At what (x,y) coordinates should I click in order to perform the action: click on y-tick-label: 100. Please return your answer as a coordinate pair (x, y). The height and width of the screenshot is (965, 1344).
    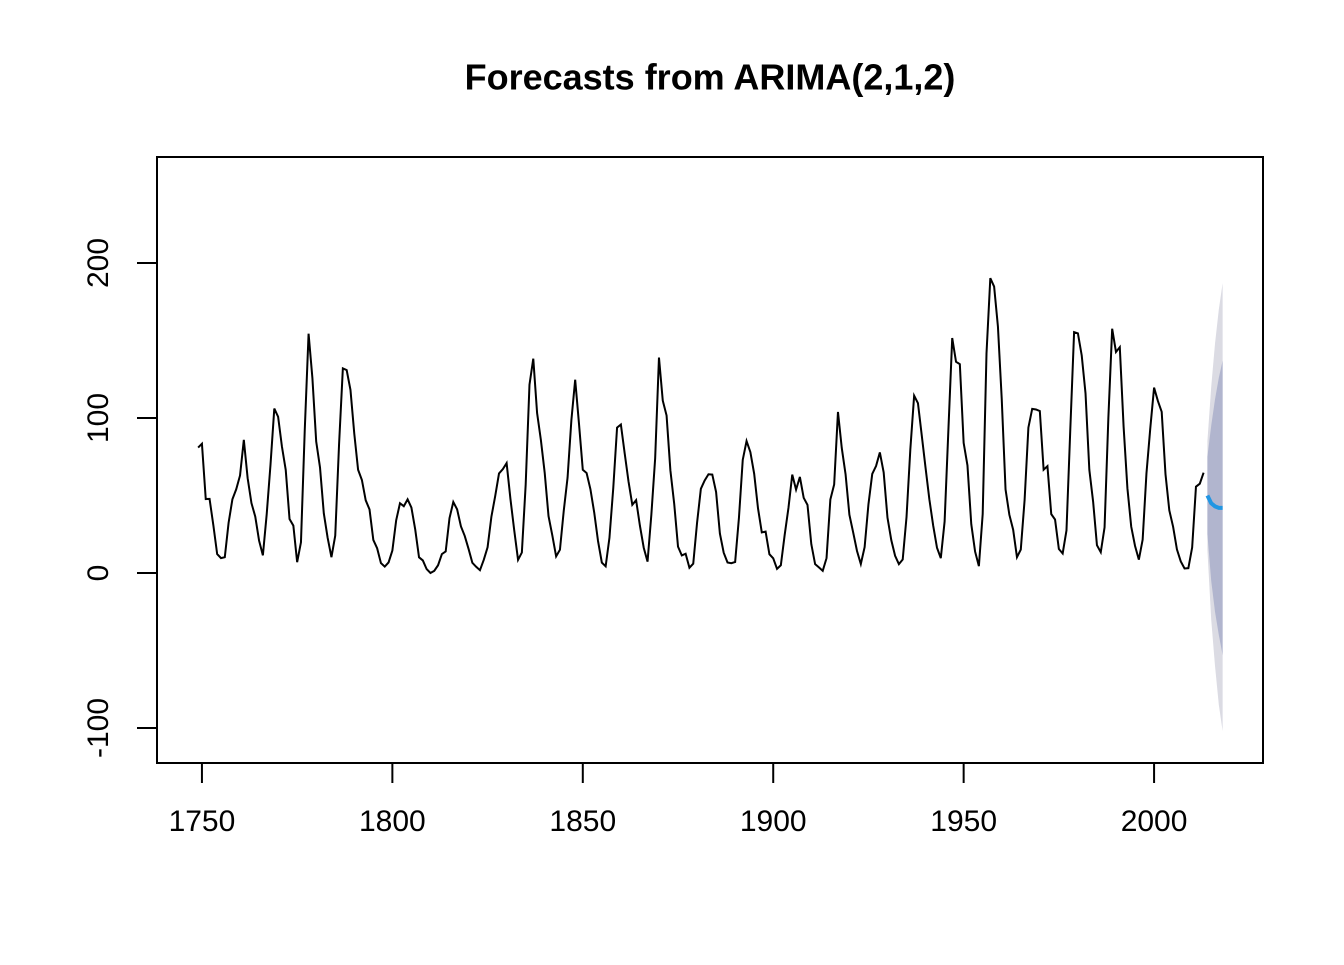
    Looking at the image, I should click on (98, 418).